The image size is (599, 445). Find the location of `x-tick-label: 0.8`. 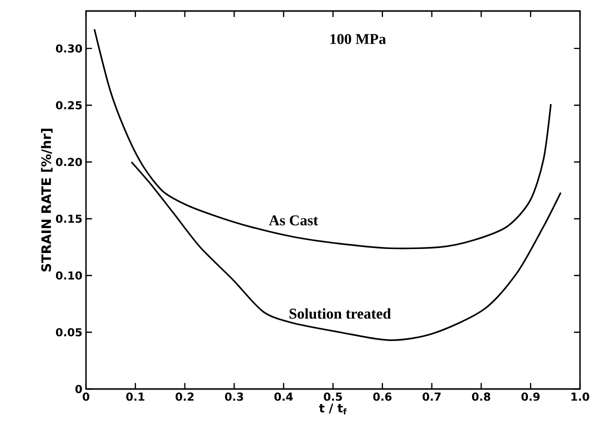

x-tick-label: 0.8 is located at coordinates (481, 396).